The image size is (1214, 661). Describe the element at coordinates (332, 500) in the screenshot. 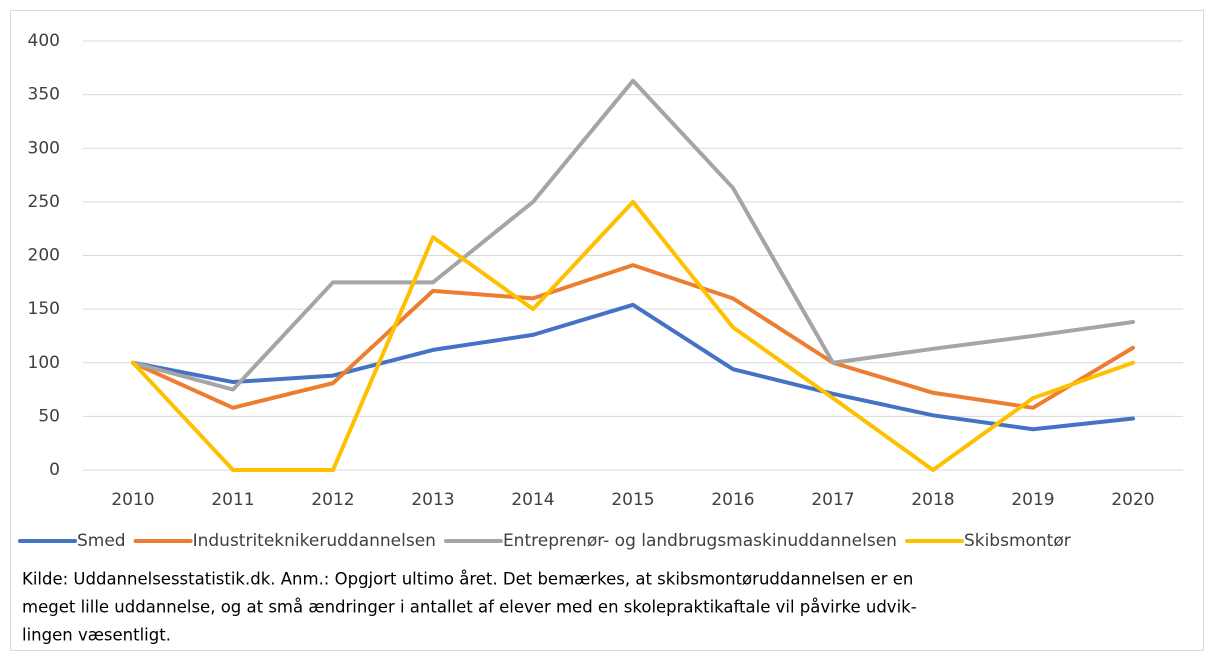

I see `x-tick-label: 2012` at that location.